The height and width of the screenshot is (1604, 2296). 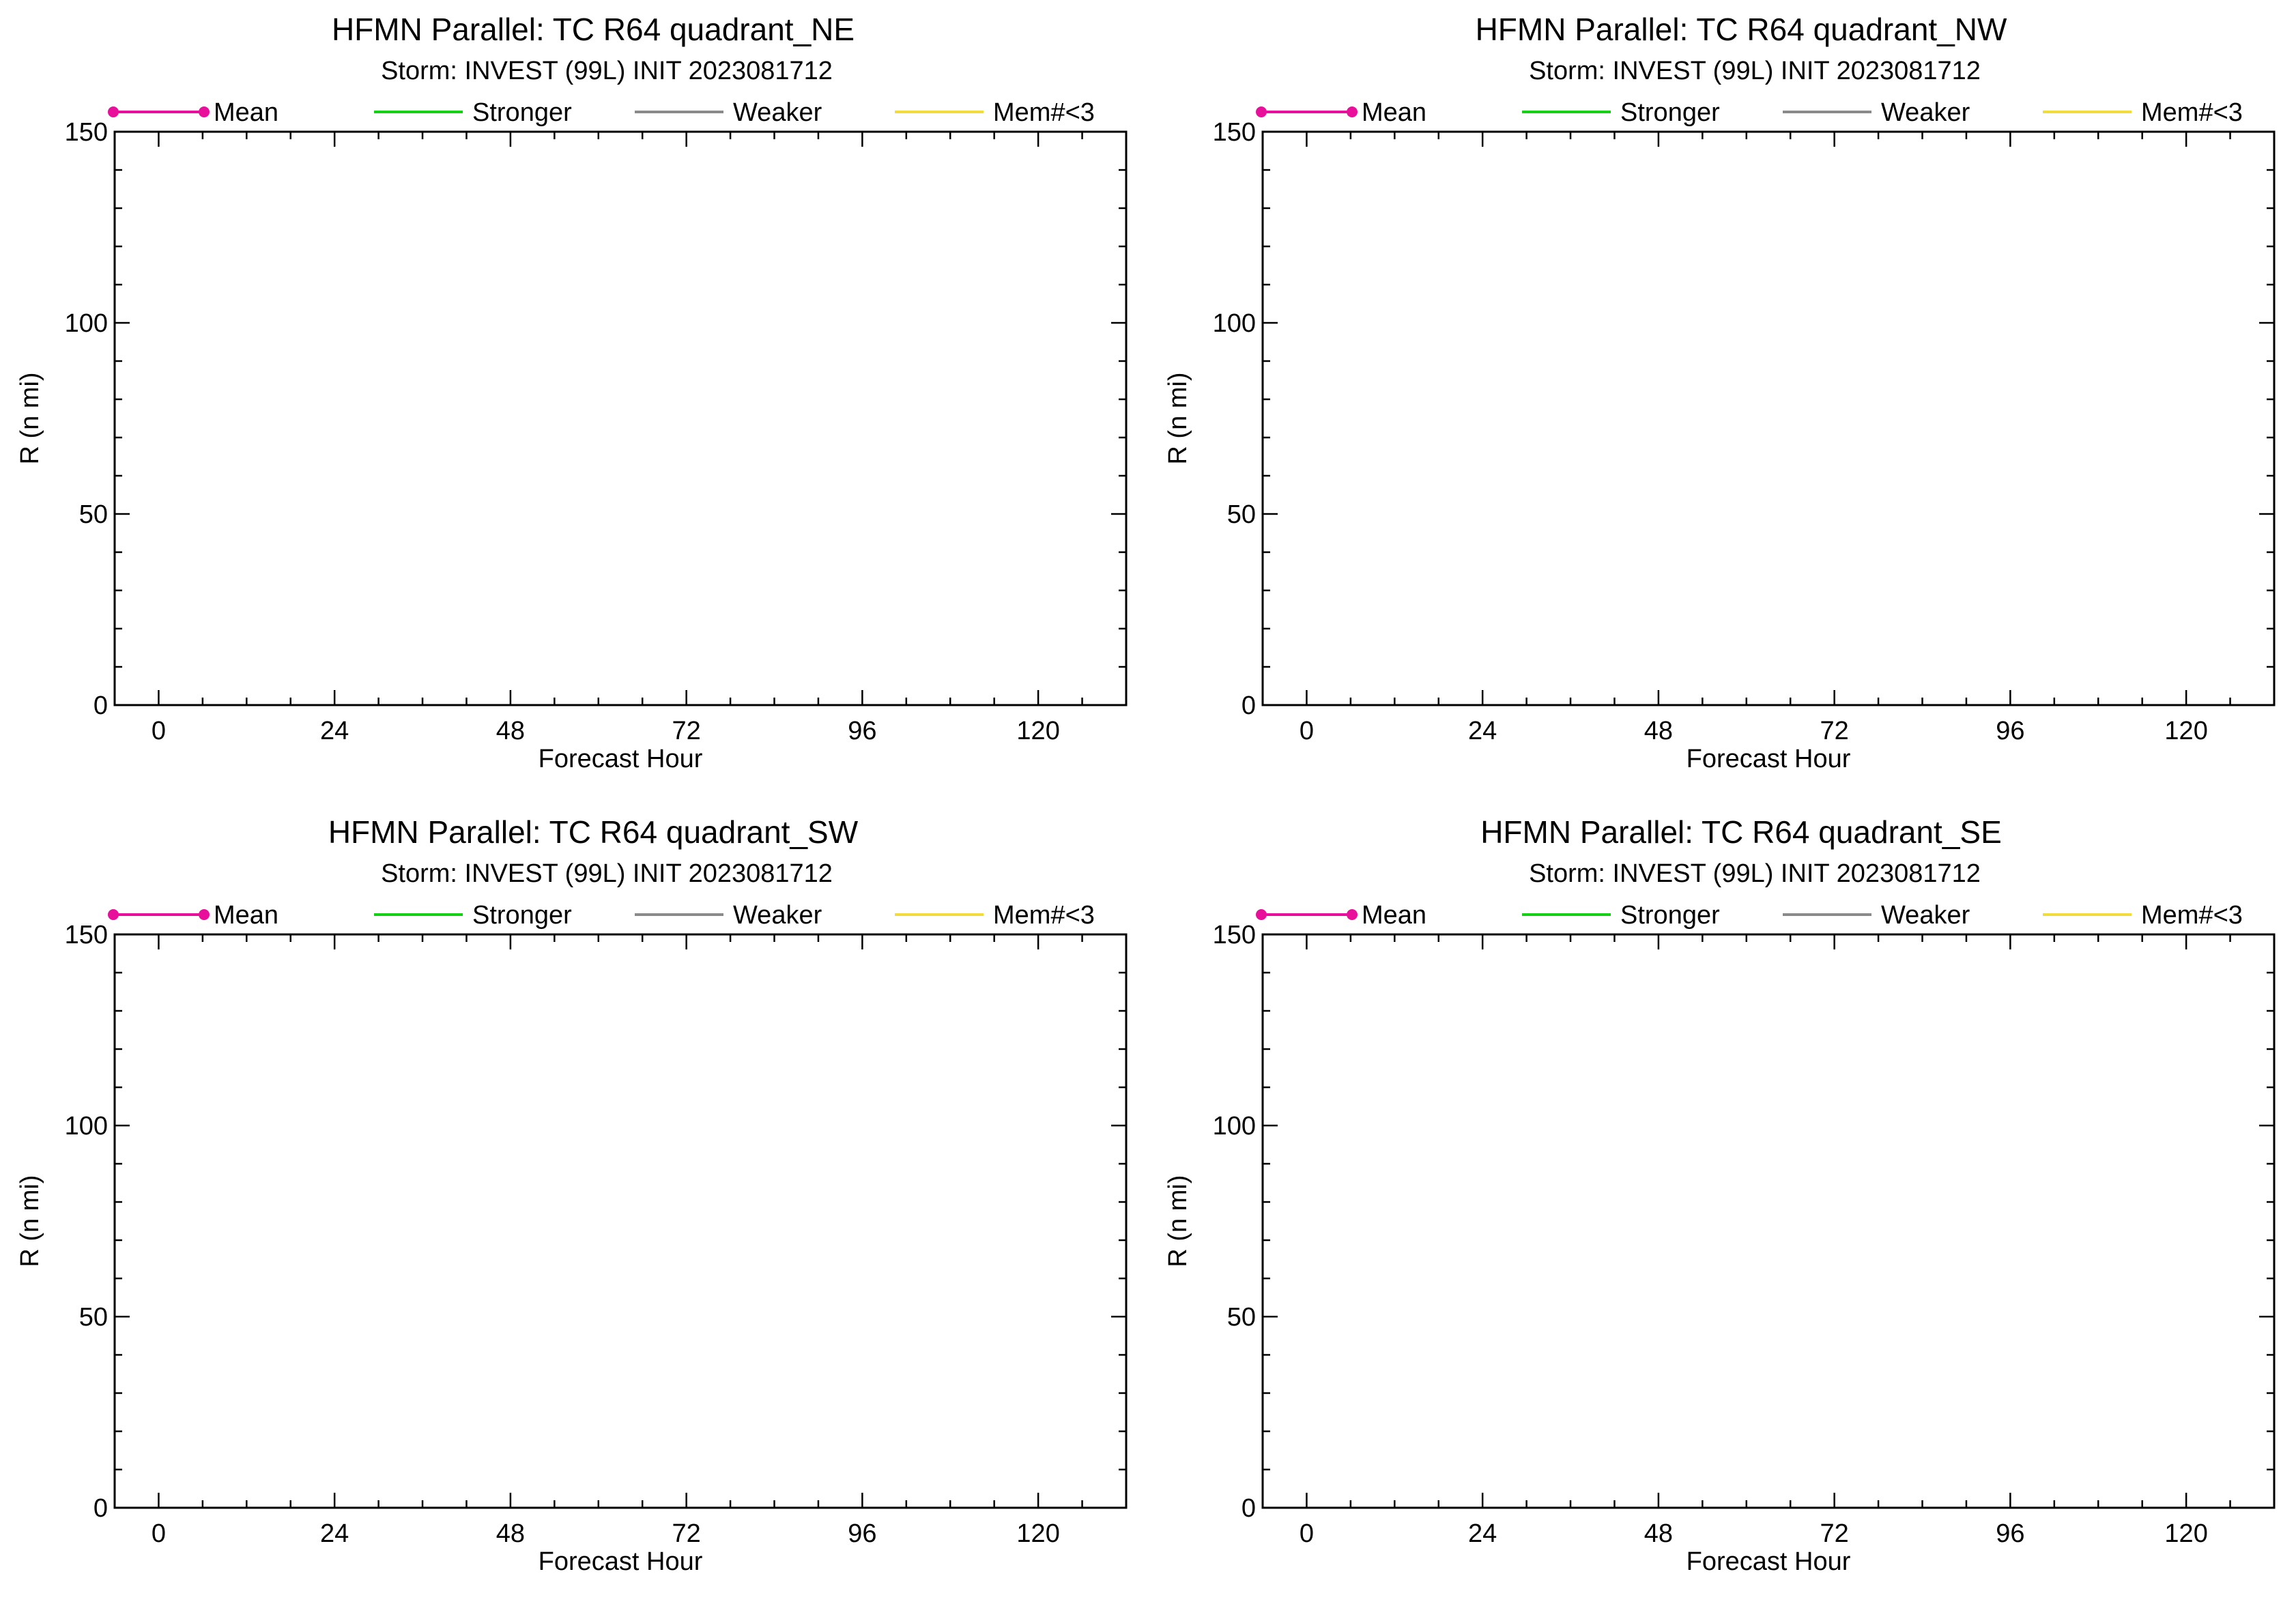 I want to click on chart-title: HFMN Parallel: TC R64 quadrant_SW, so click(x=594, y=832).